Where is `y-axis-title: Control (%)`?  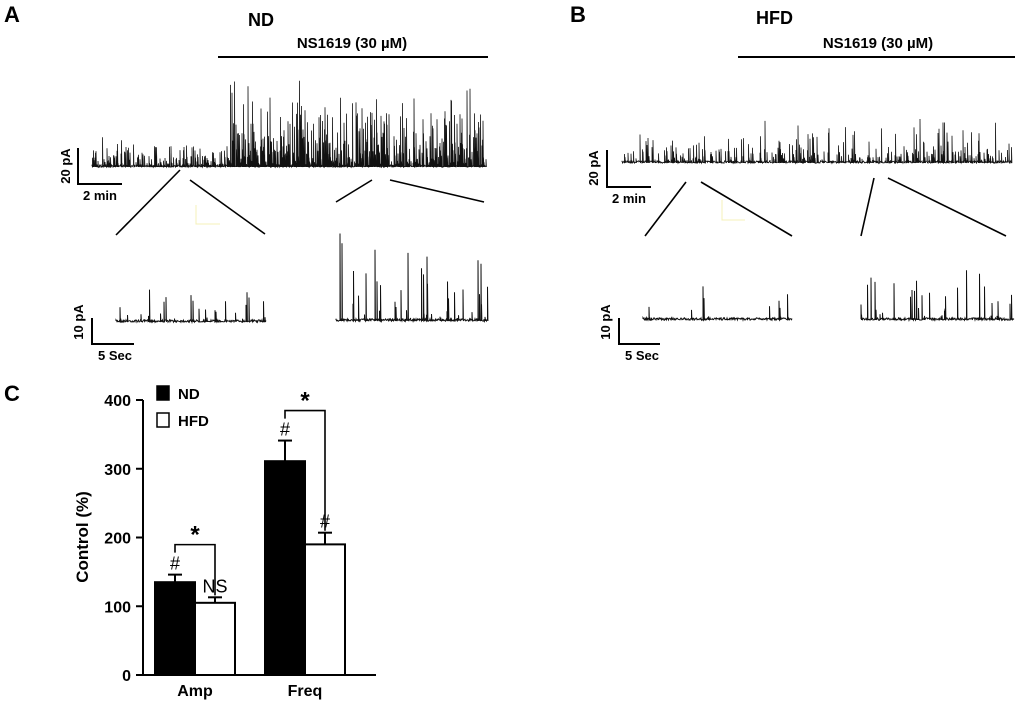 y-axis-title: Control (%) is located at coordinates (82, 537).